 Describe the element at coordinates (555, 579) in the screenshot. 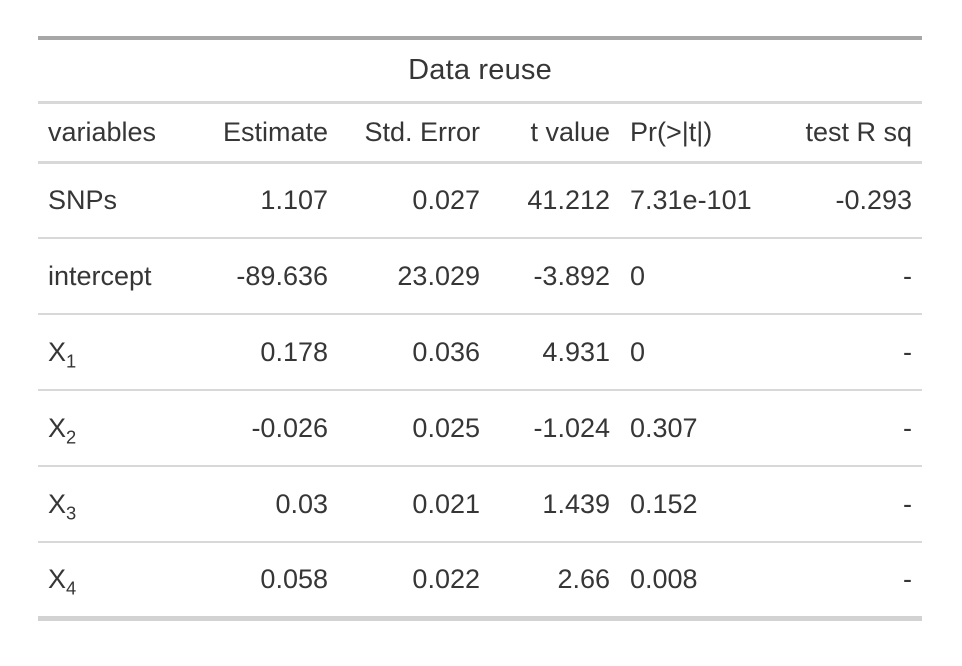

I see `cell-t_value: 2.66` at that location.